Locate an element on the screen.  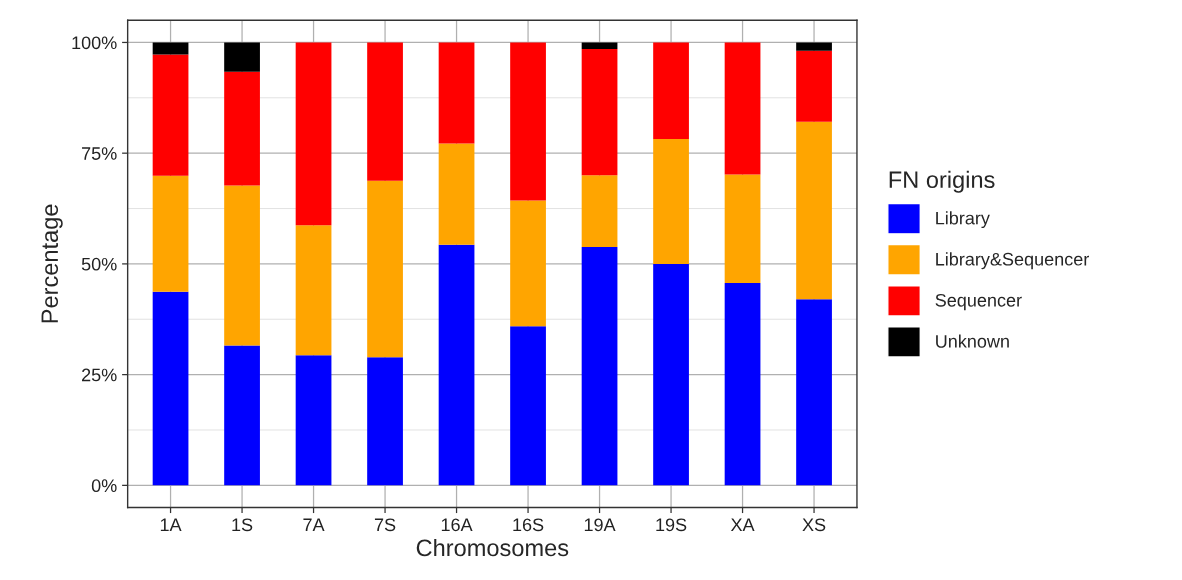
x-tick-label: 19A is located at coordinates (600, 525).